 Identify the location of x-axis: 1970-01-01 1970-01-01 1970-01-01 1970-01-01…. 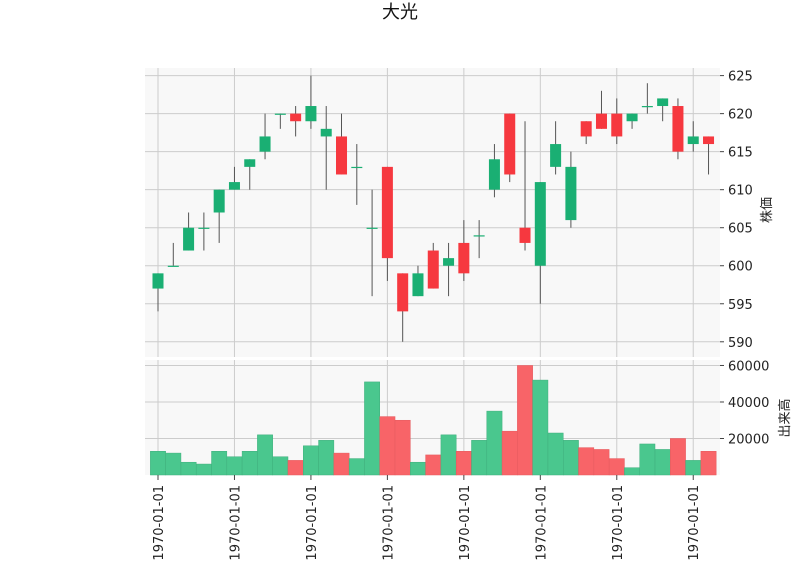
(427, 518).